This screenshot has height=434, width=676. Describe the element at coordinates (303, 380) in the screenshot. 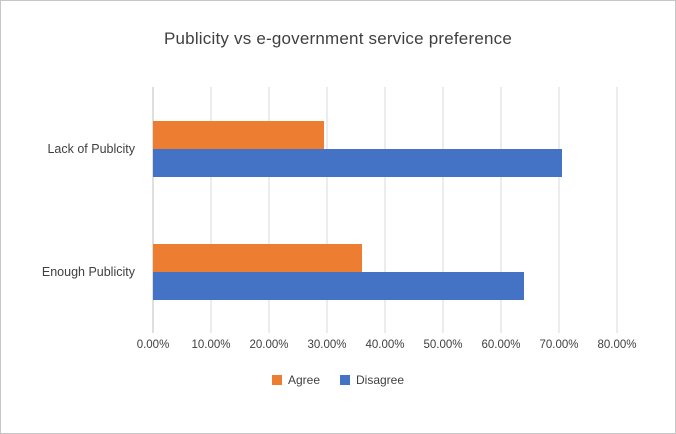

I see `legend-label: Agree` at that location.